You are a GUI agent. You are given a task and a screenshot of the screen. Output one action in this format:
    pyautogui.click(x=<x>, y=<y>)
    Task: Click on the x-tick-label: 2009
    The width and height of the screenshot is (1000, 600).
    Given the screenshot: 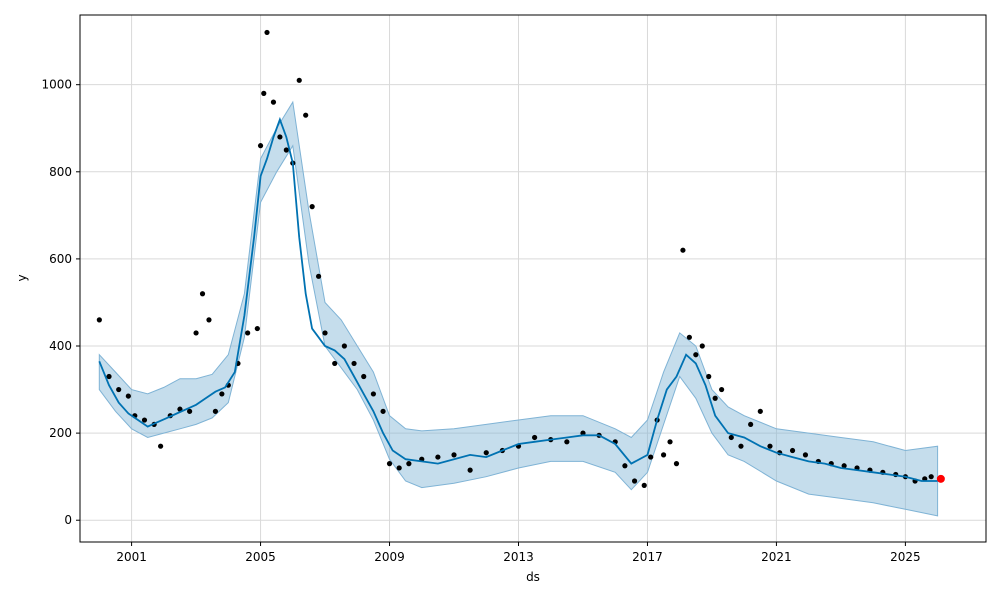 What is the action you would take?
    pyautogui.click(x=389, y=557)
    